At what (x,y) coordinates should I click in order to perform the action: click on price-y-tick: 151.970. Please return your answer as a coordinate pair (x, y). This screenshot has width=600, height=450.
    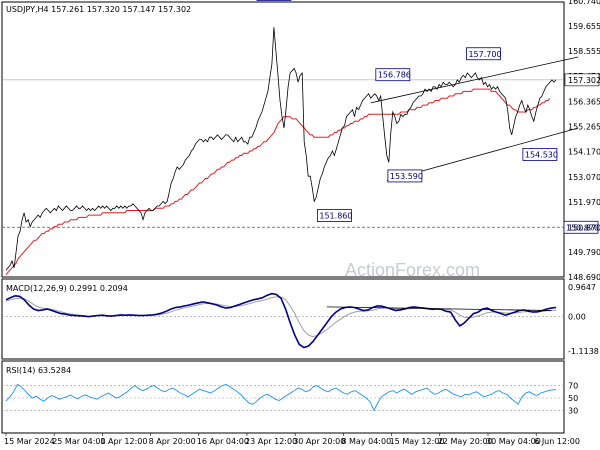
    Looking at the image, I should click on (584, 202).